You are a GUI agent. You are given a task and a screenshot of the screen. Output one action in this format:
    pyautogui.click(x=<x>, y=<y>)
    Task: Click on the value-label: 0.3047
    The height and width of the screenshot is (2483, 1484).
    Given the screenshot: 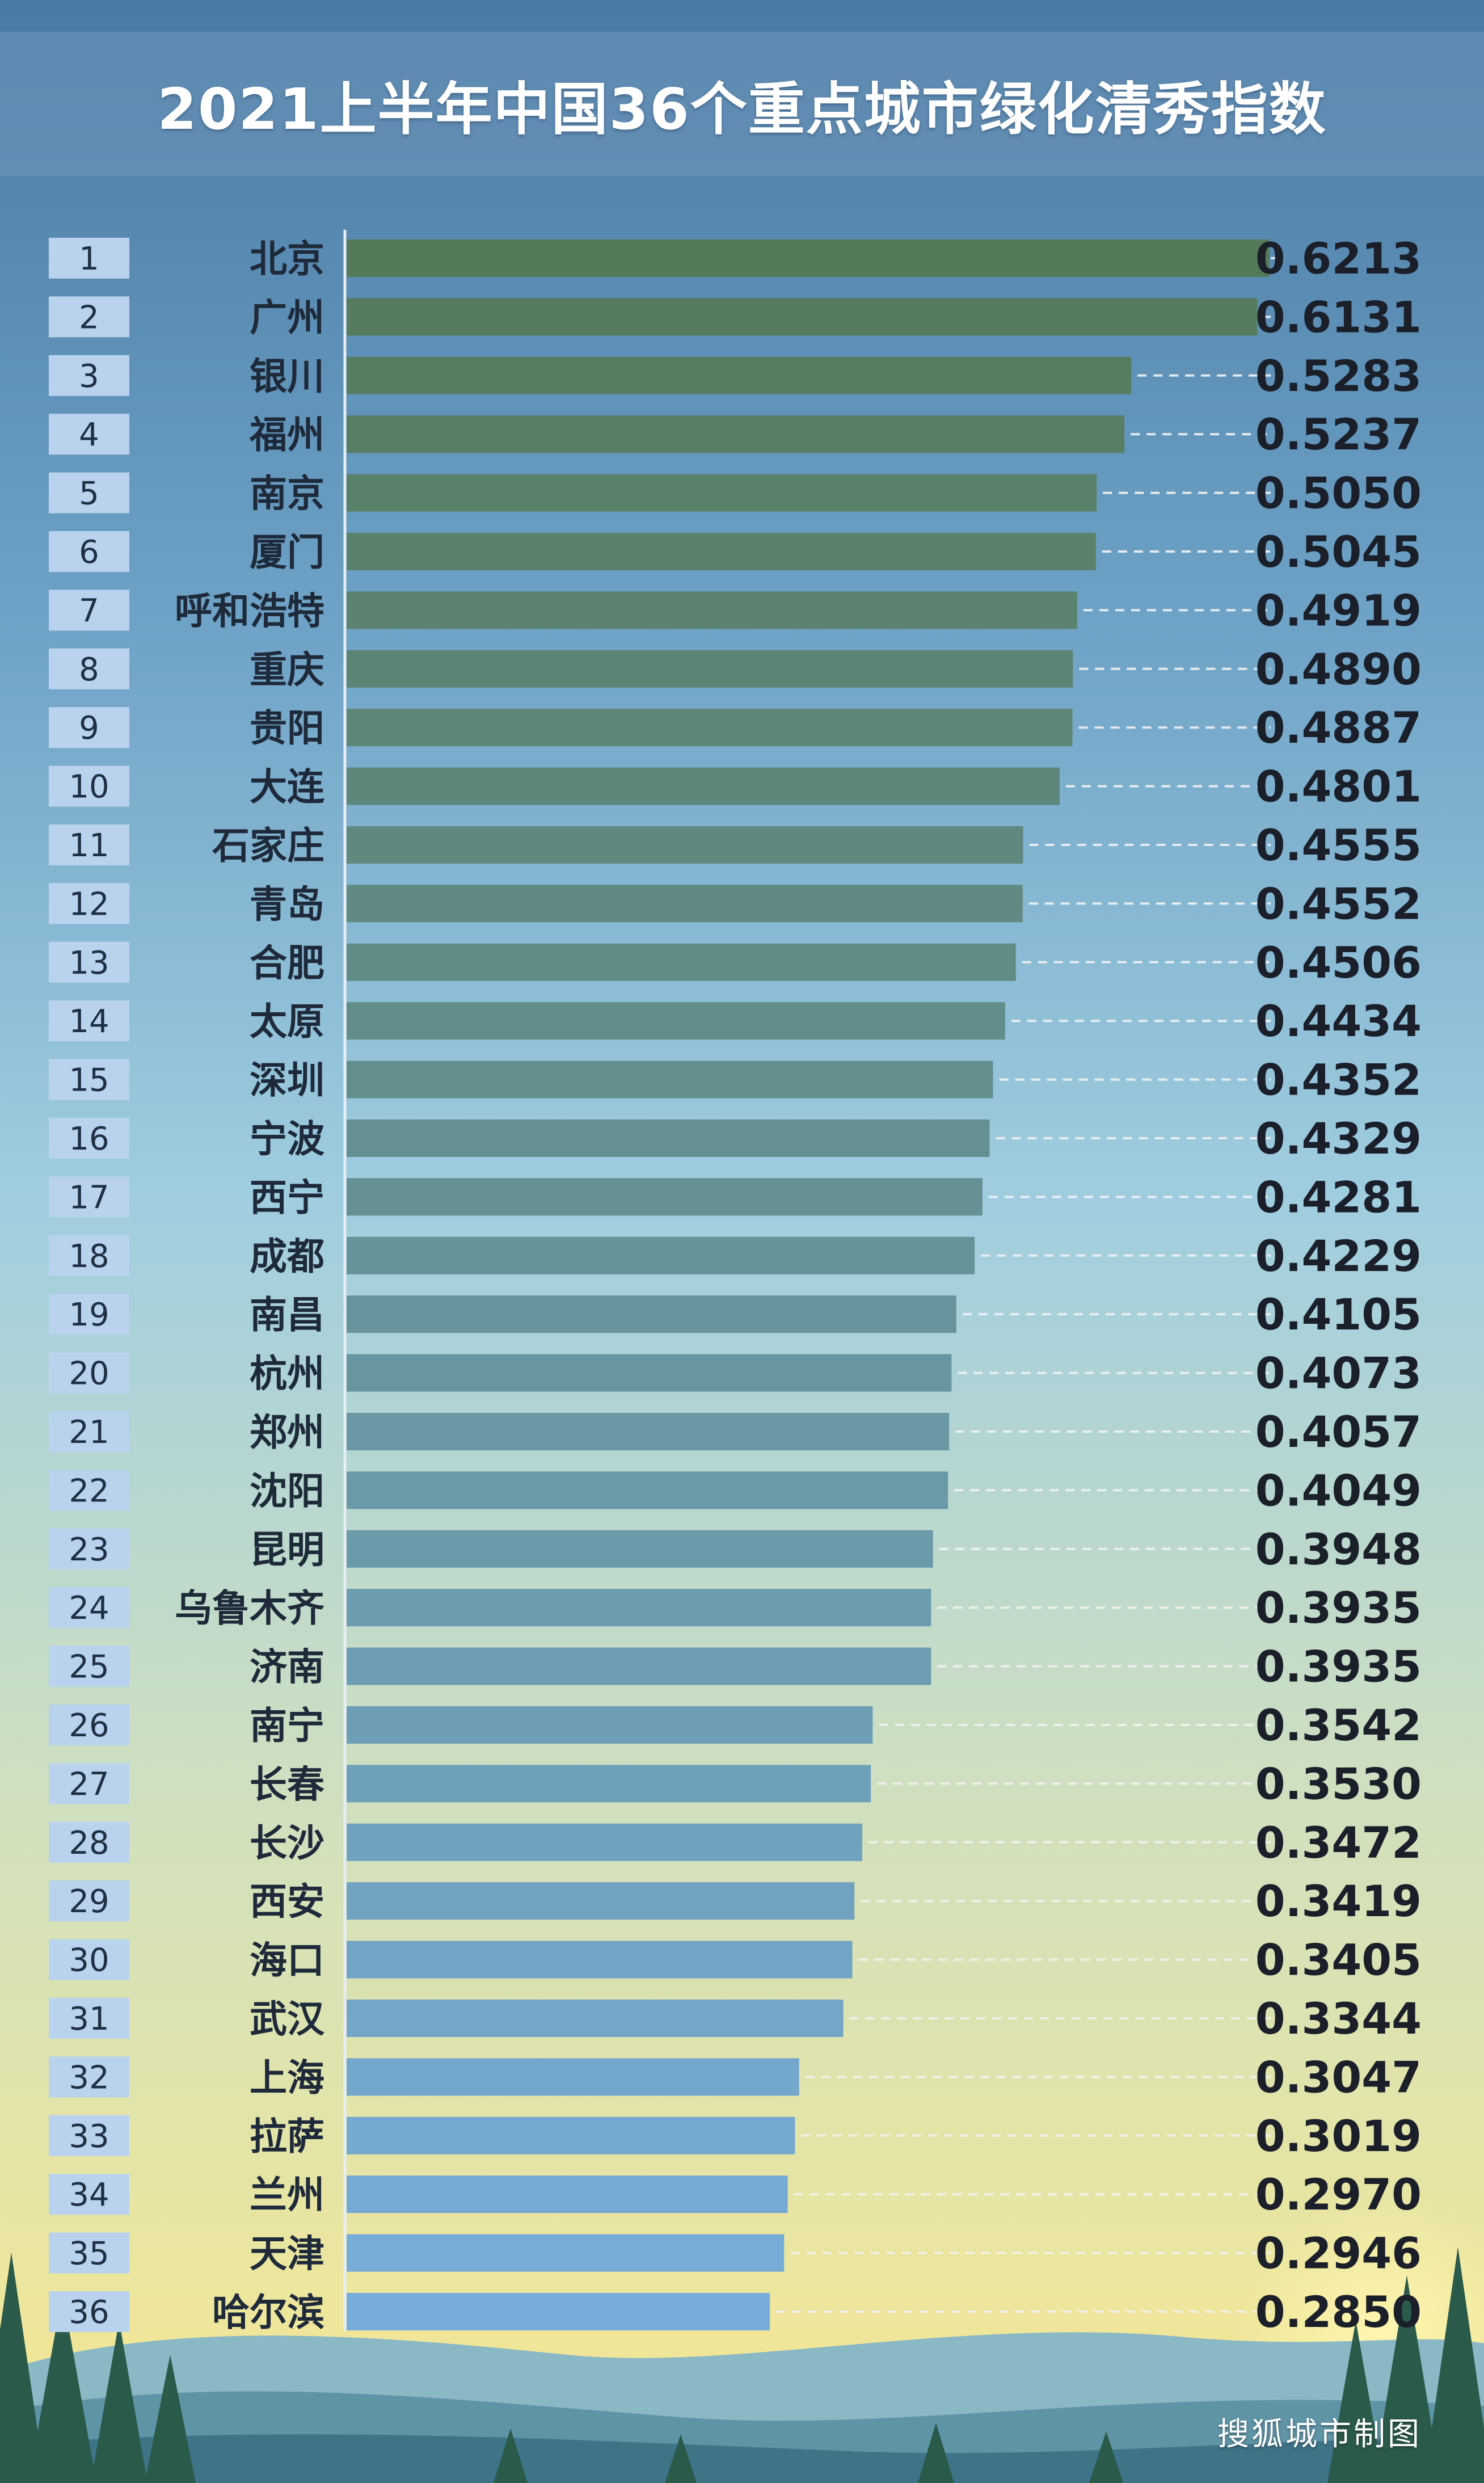 What is the action you would take?
    pyautogui.click(x=1338, y=2077)
    